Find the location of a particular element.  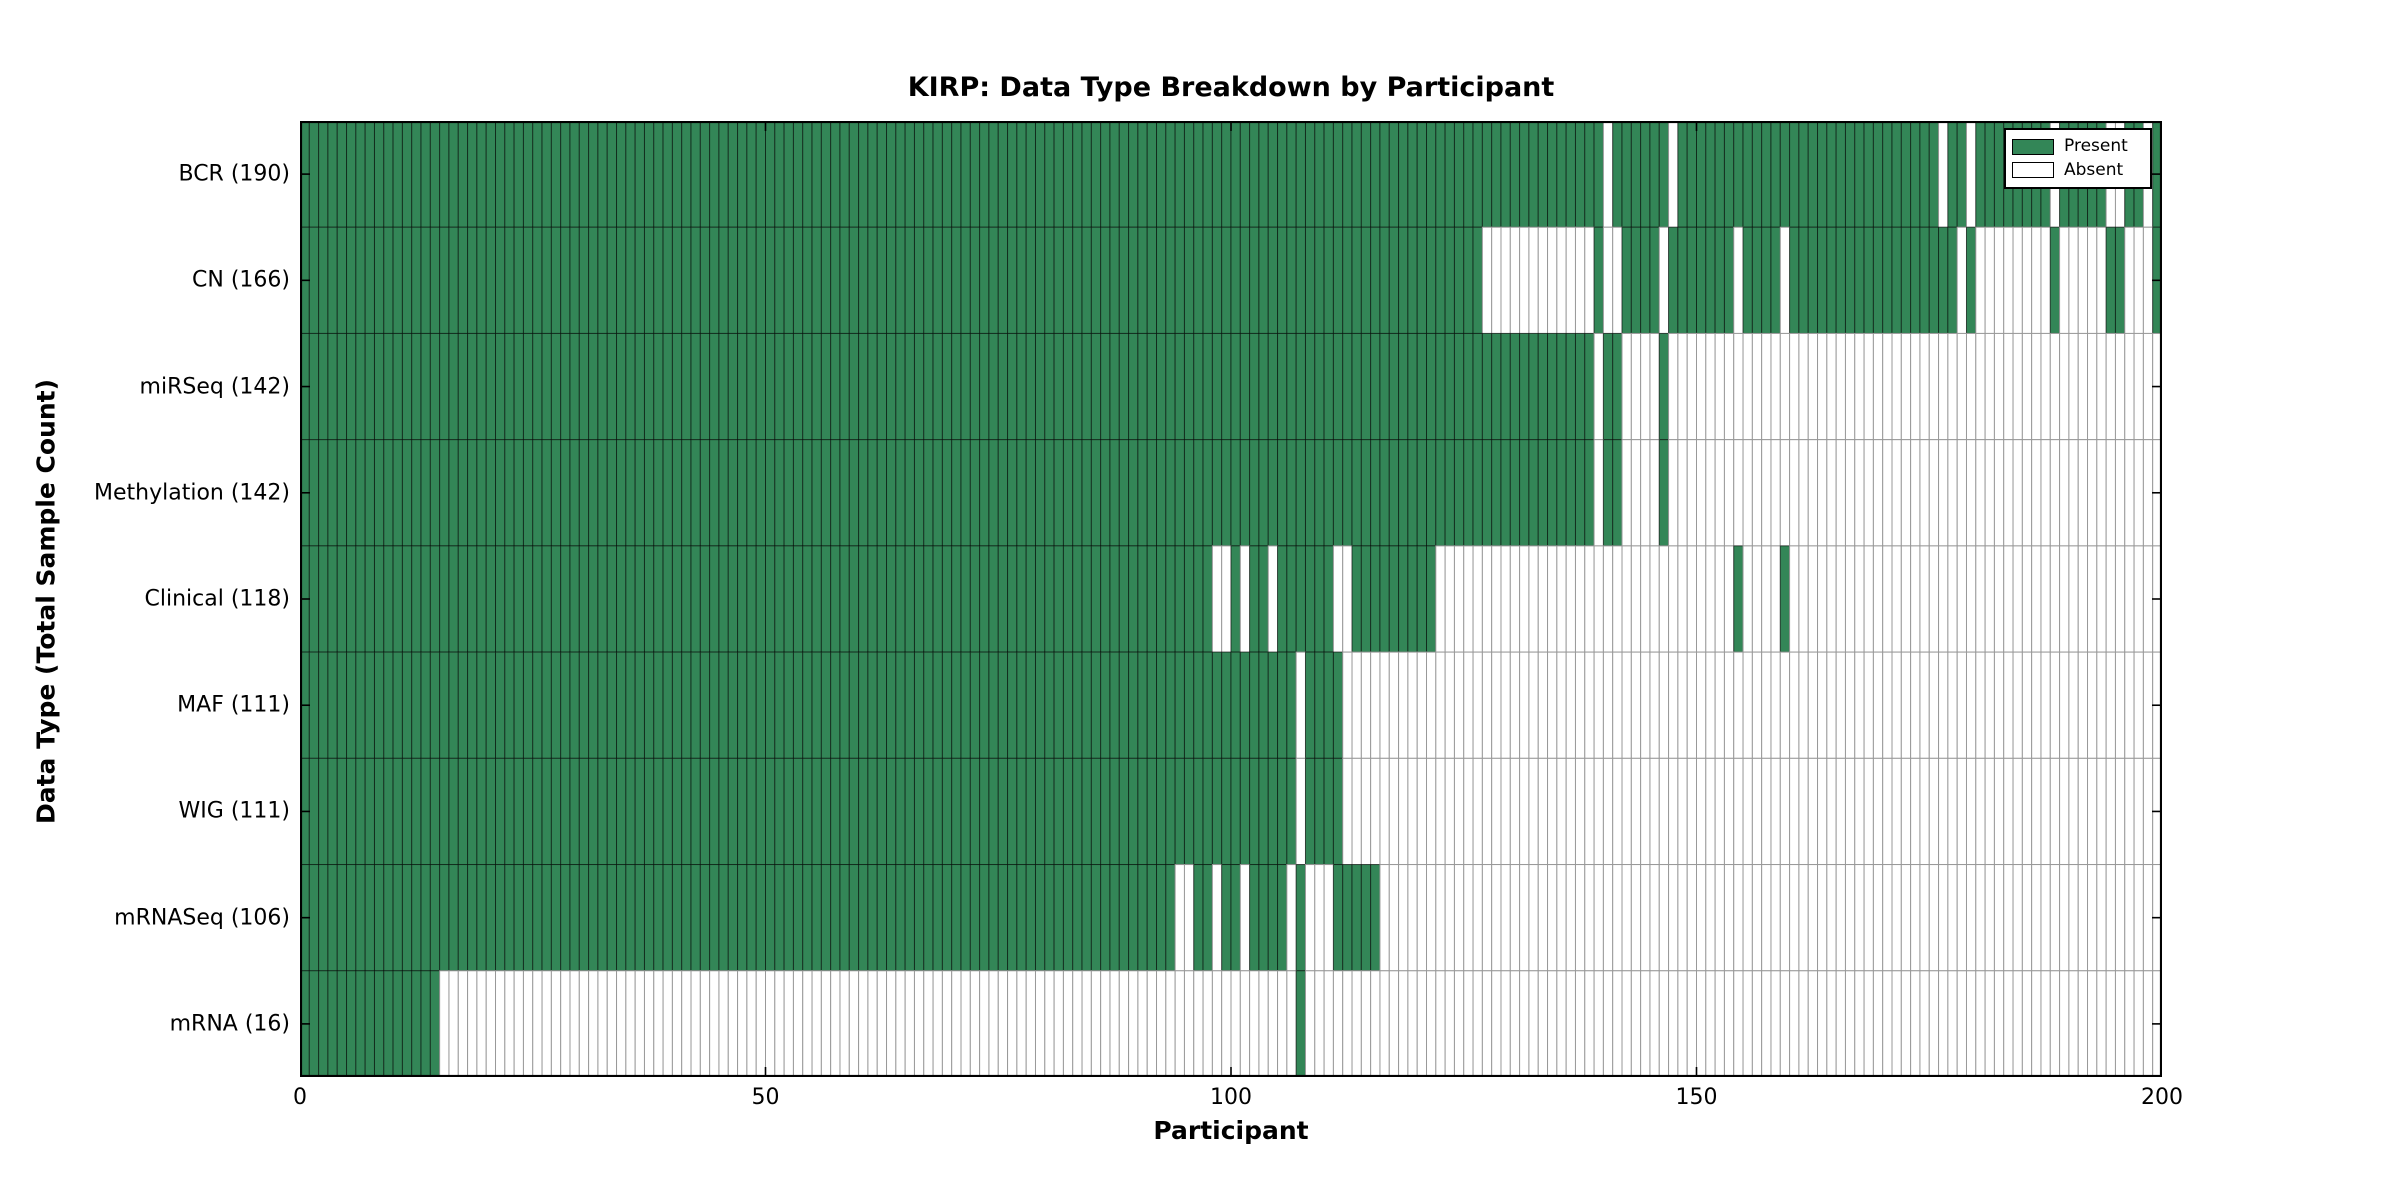

y-tick-label: miRSeq (142) is located at coordinates (214, 387).